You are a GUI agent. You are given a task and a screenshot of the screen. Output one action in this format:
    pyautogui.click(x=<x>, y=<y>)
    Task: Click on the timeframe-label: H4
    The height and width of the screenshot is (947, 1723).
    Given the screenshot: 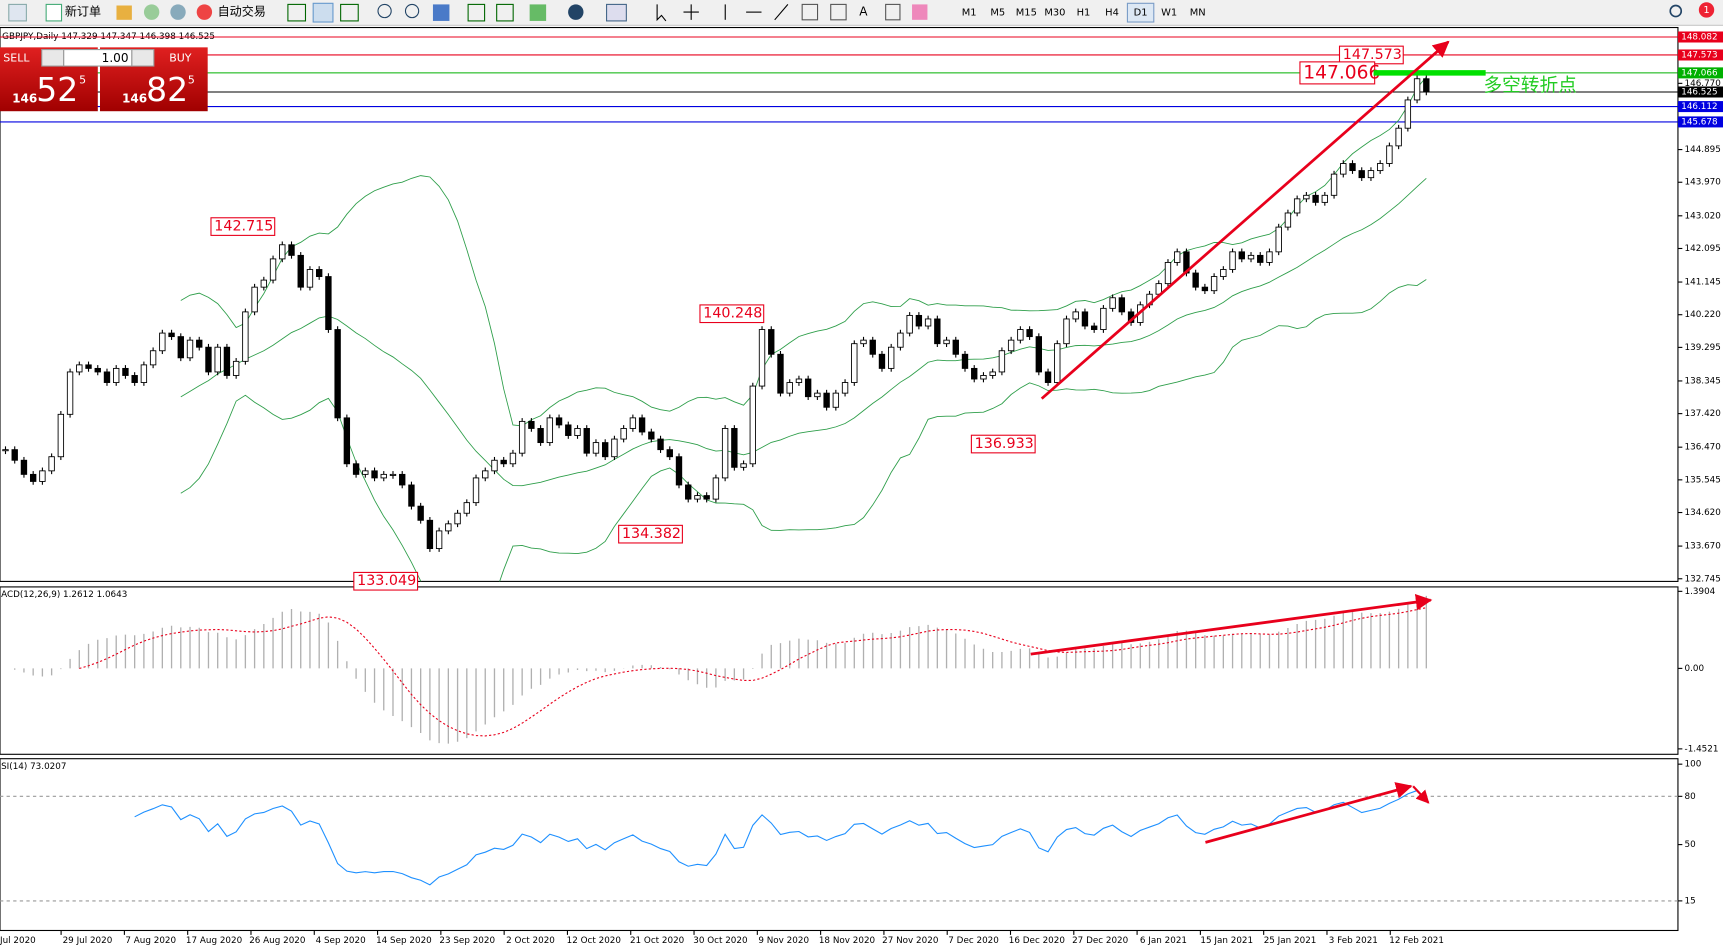 What is the action you would take?
    pyautogui.click(x=1112, y=13)
    